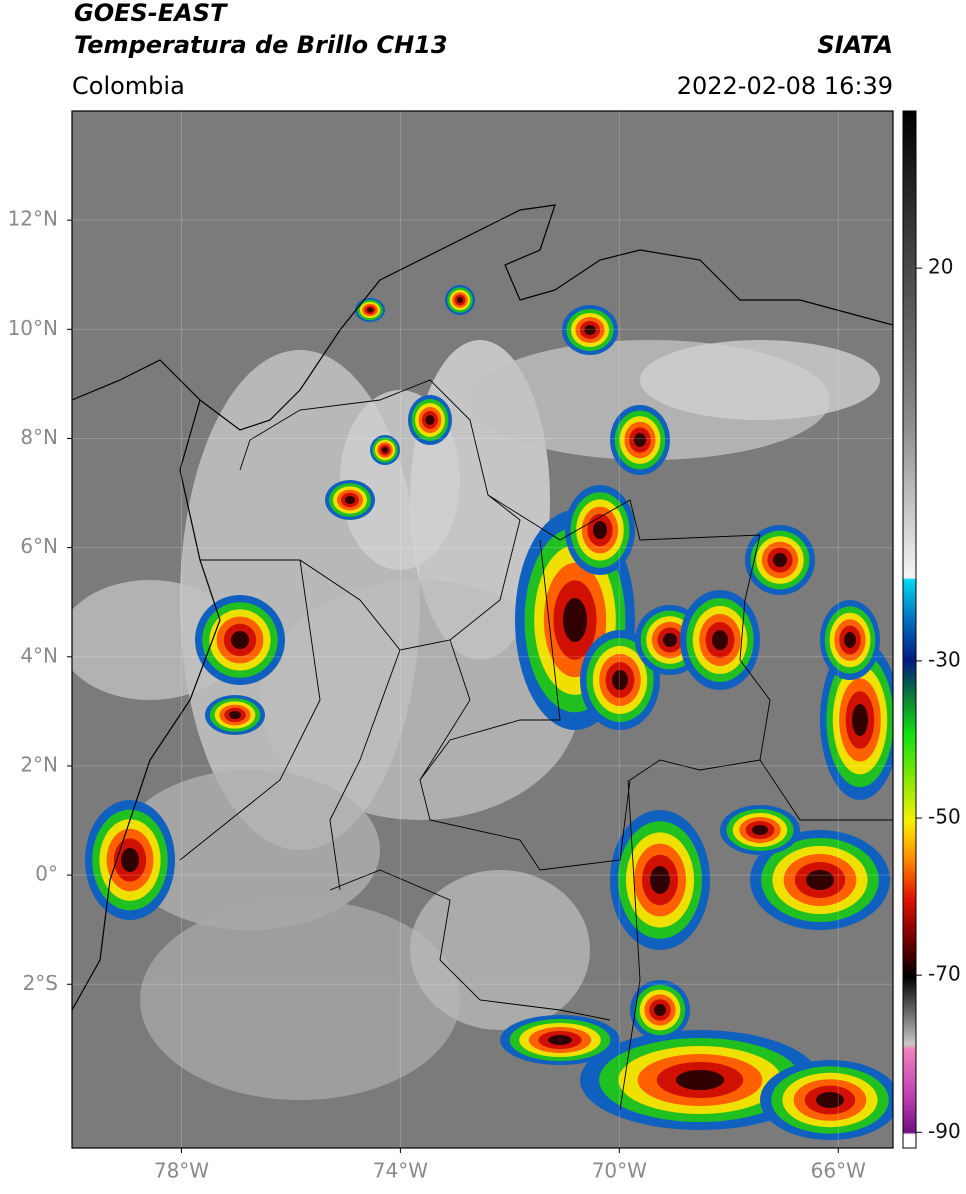 Image resolution: width=966 pixels, height=1194 pixels. What do you see at coordinates (33, 219) in the screenshot?
I see `y-tick-label: 12°N` at bounding box center [33, 219].